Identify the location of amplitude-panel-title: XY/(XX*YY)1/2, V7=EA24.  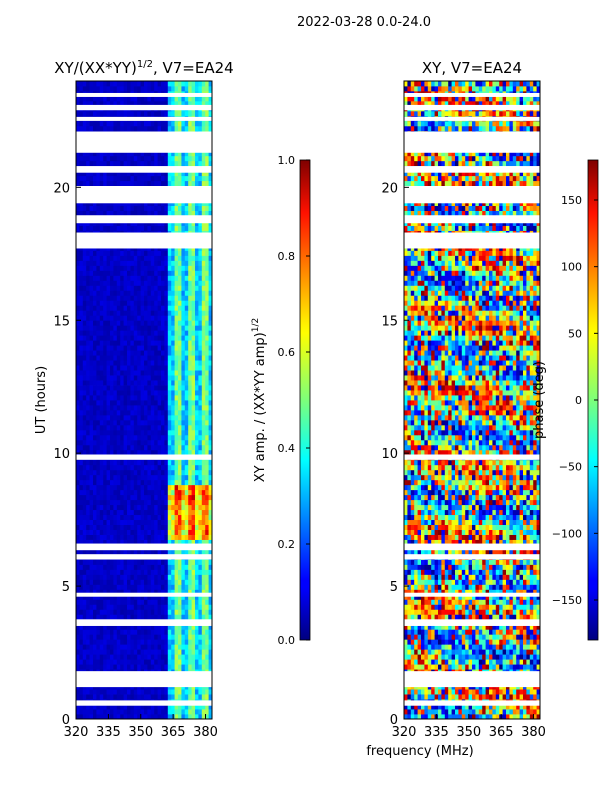
(143, 68).